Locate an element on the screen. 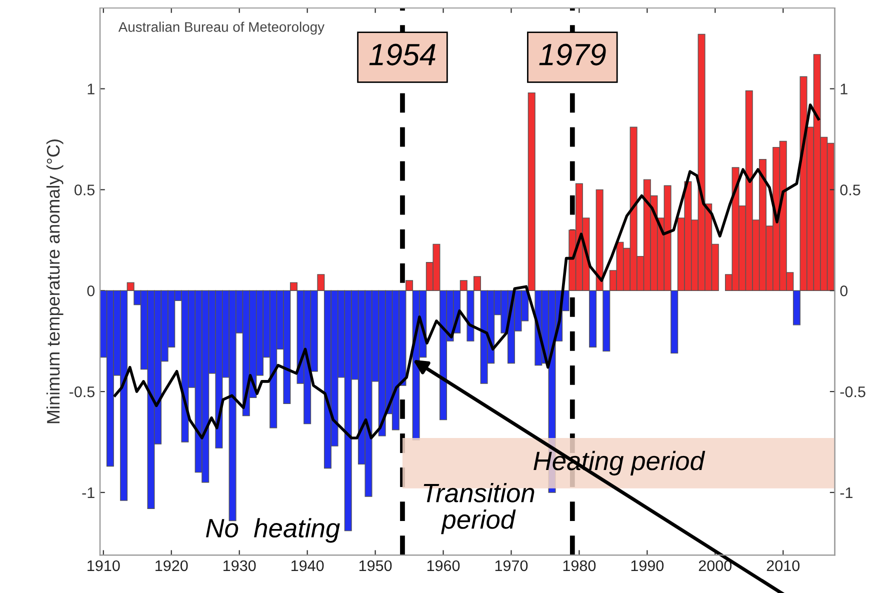  y-tick-label: 0.5 is located at coordinates (84, 190).